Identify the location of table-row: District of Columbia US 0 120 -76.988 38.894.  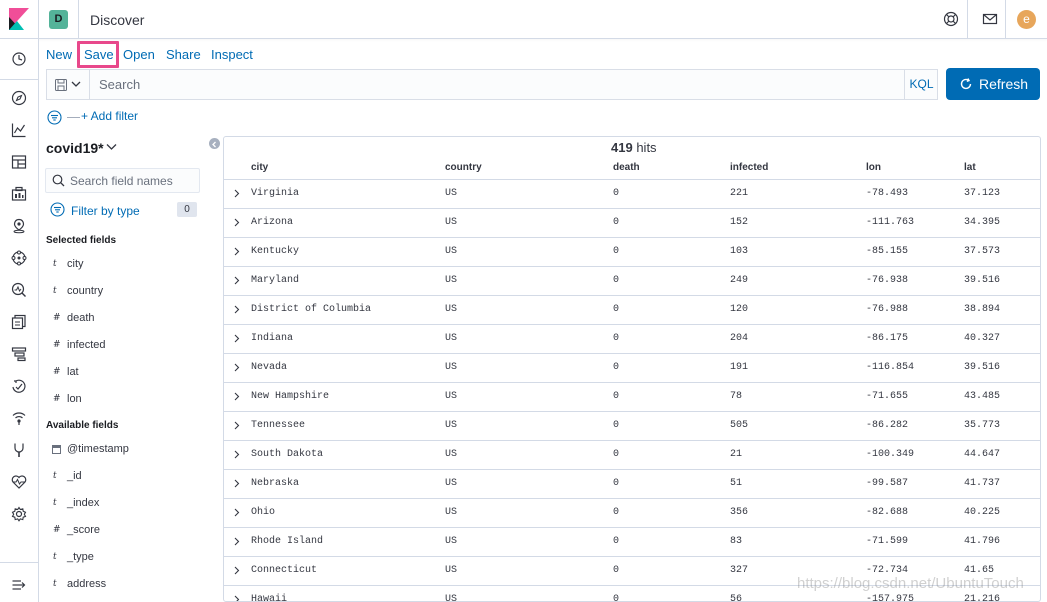
(632, 310).